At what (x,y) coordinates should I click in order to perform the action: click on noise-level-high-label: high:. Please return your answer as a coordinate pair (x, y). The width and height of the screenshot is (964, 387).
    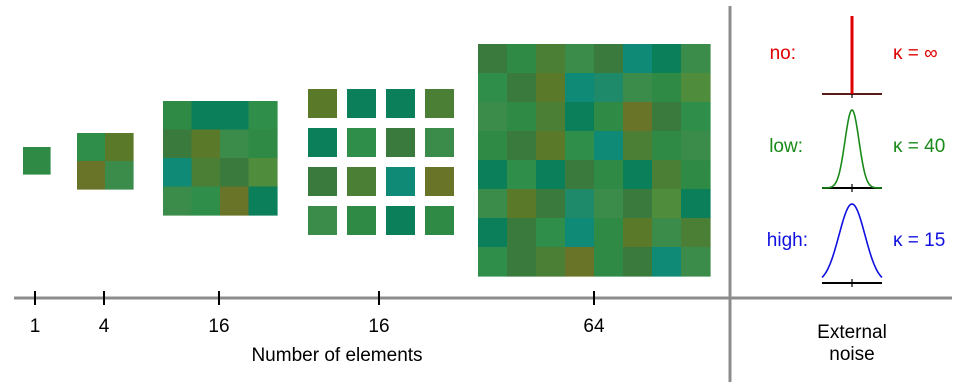
    Looking at the image, I should click on (787, 240).